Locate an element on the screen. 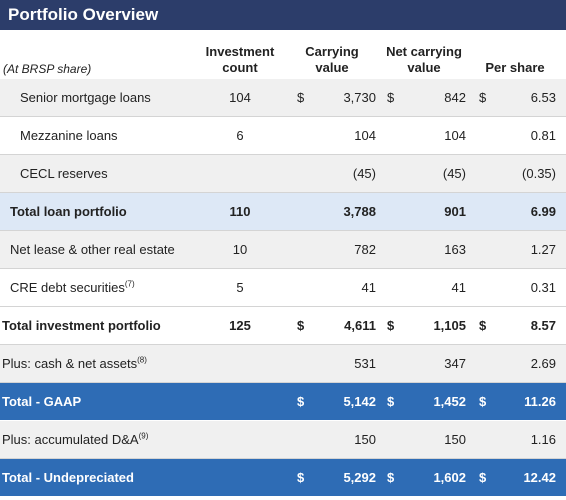 Image resolution: width=566 pixels, height=500 pixels. row-label: Total loan portfolio is located at coordinates (68, 211).